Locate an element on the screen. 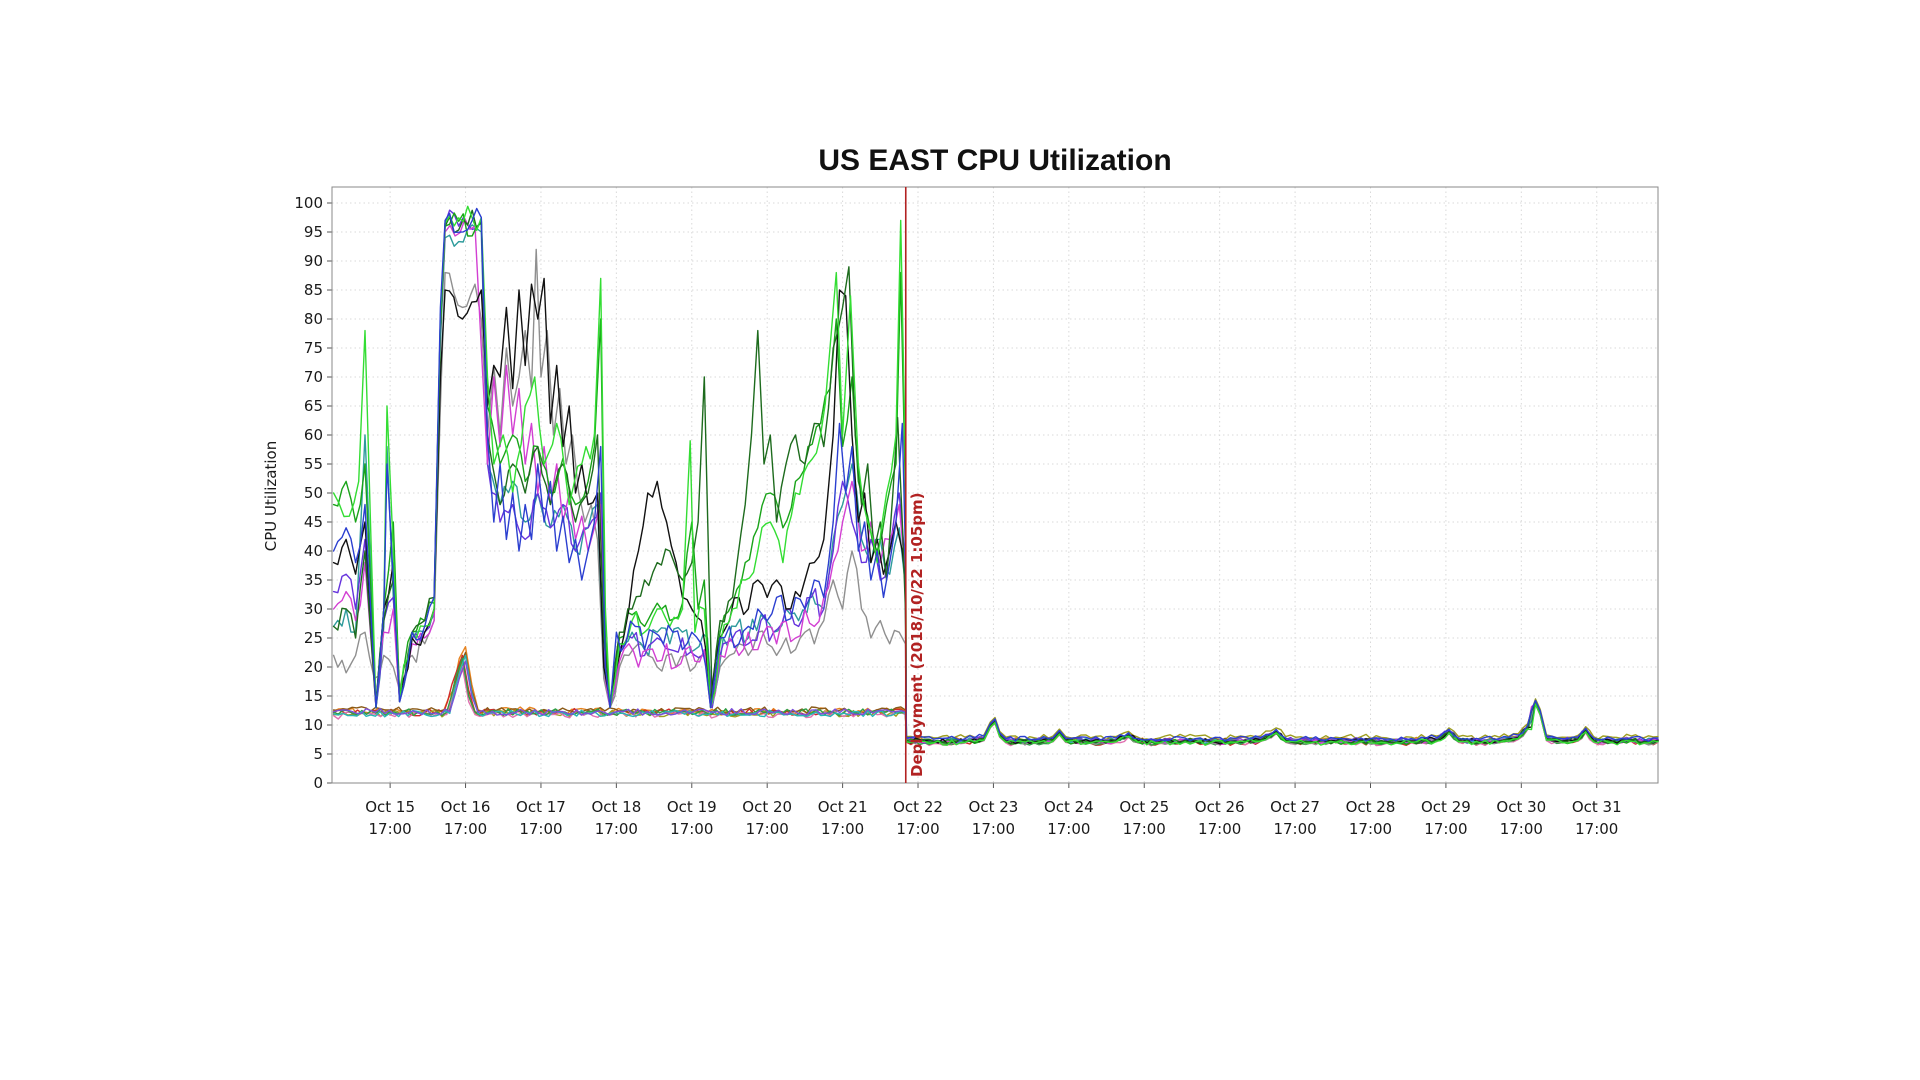  annotation-layer: Deployment (2018/10/22 1:05pm) is located at coordinates (915, 485).